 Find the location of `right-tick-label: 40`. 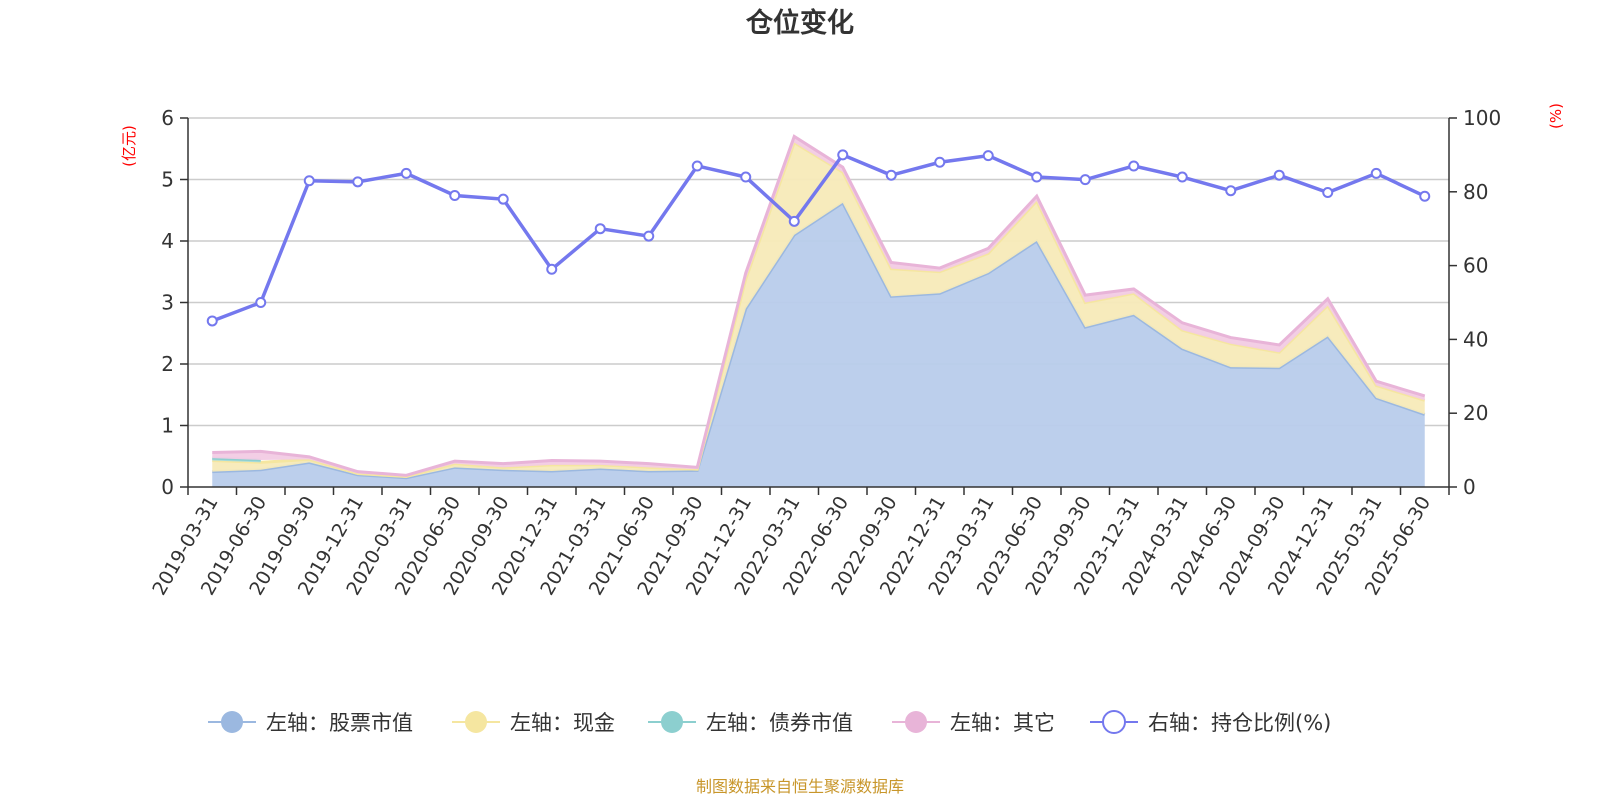

right-tick-label: 40 is located at coordinates (1475, 339).